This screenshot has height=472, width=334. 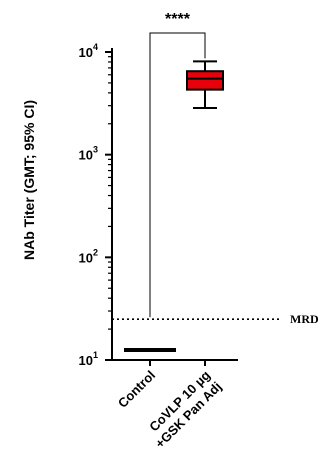 I want to click on y-tick-label: 10⁴, so click(x=88, y=51).